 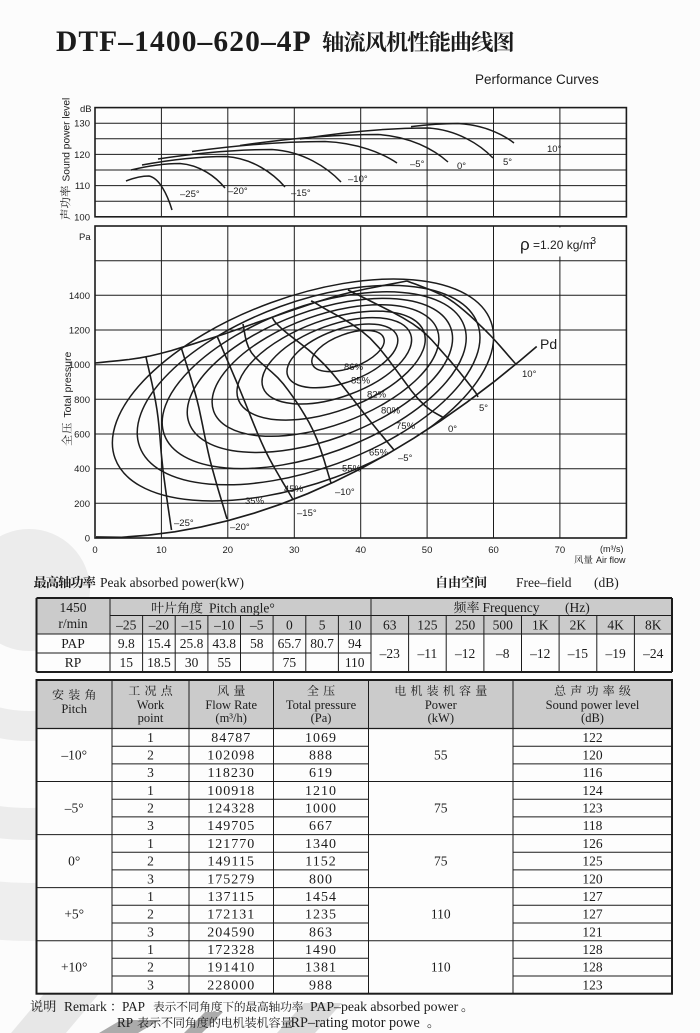 I want to click on svg-text: 43.8, so click(x=224, y=643).